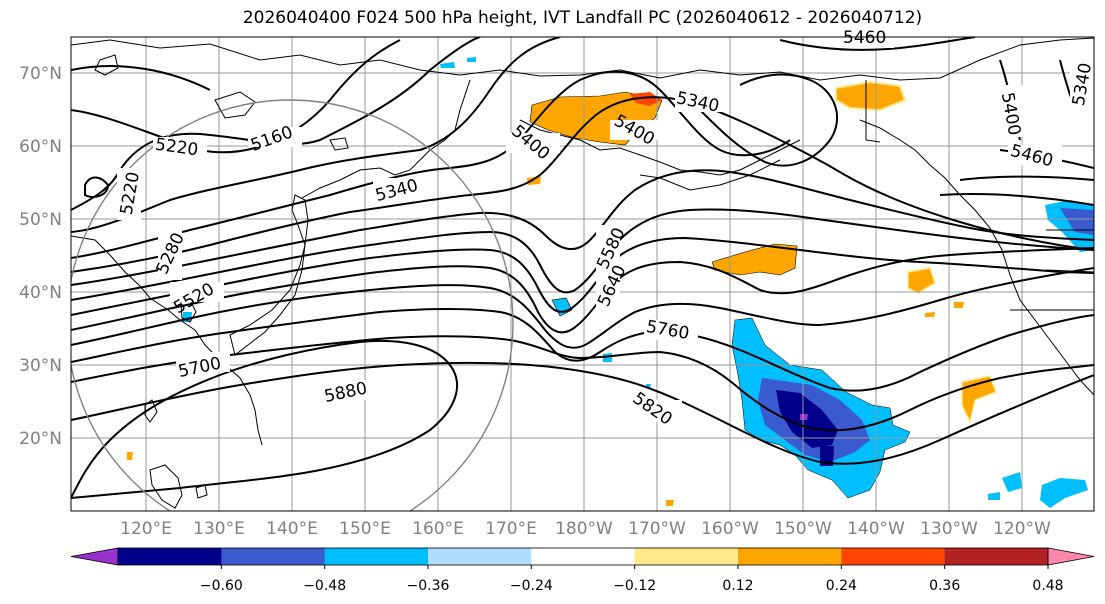  Describe the element at coordinates (40, 74) in the screenshot. I see `lat-label: 70°N` at that location.